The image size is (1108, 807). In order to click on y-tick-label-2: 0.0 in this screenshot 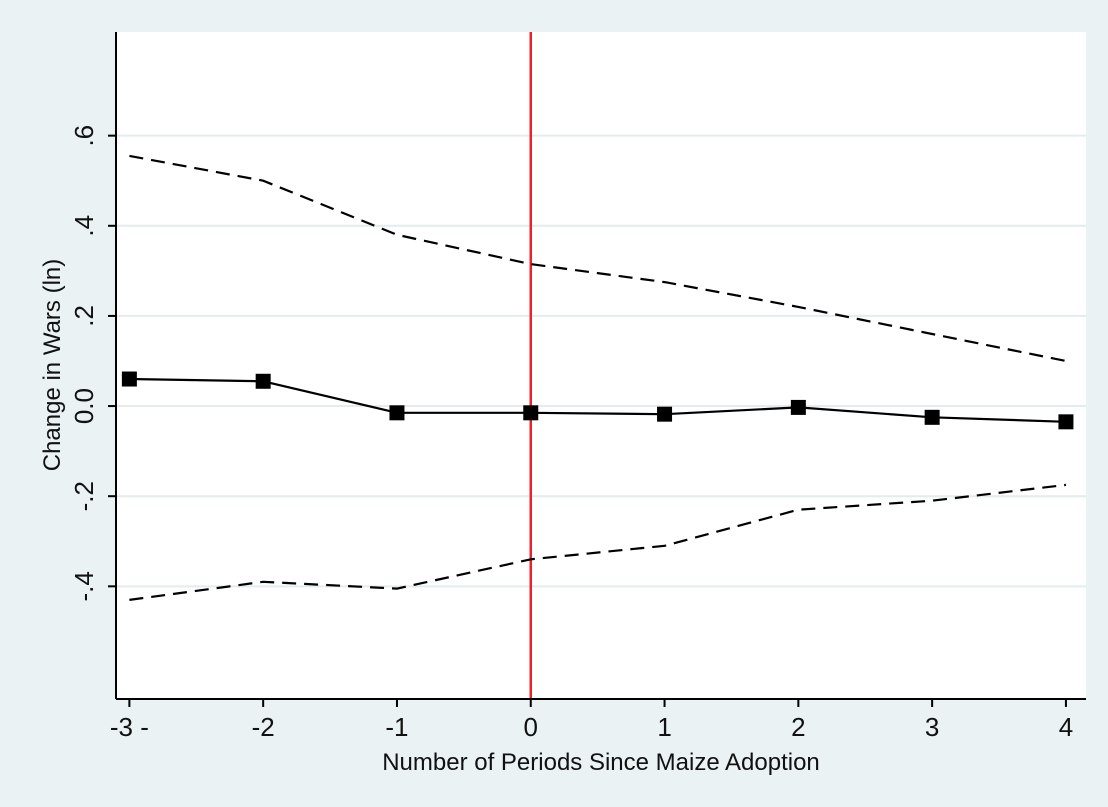, I will do `click(84, 406)`.